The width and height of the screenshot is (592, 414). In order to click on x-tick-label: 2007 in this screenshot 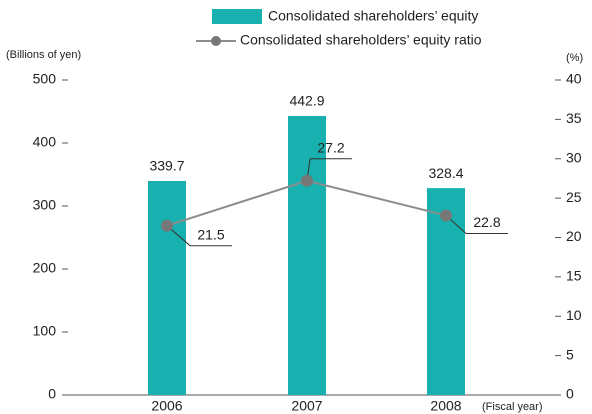, I will do `click(306, 406)`.